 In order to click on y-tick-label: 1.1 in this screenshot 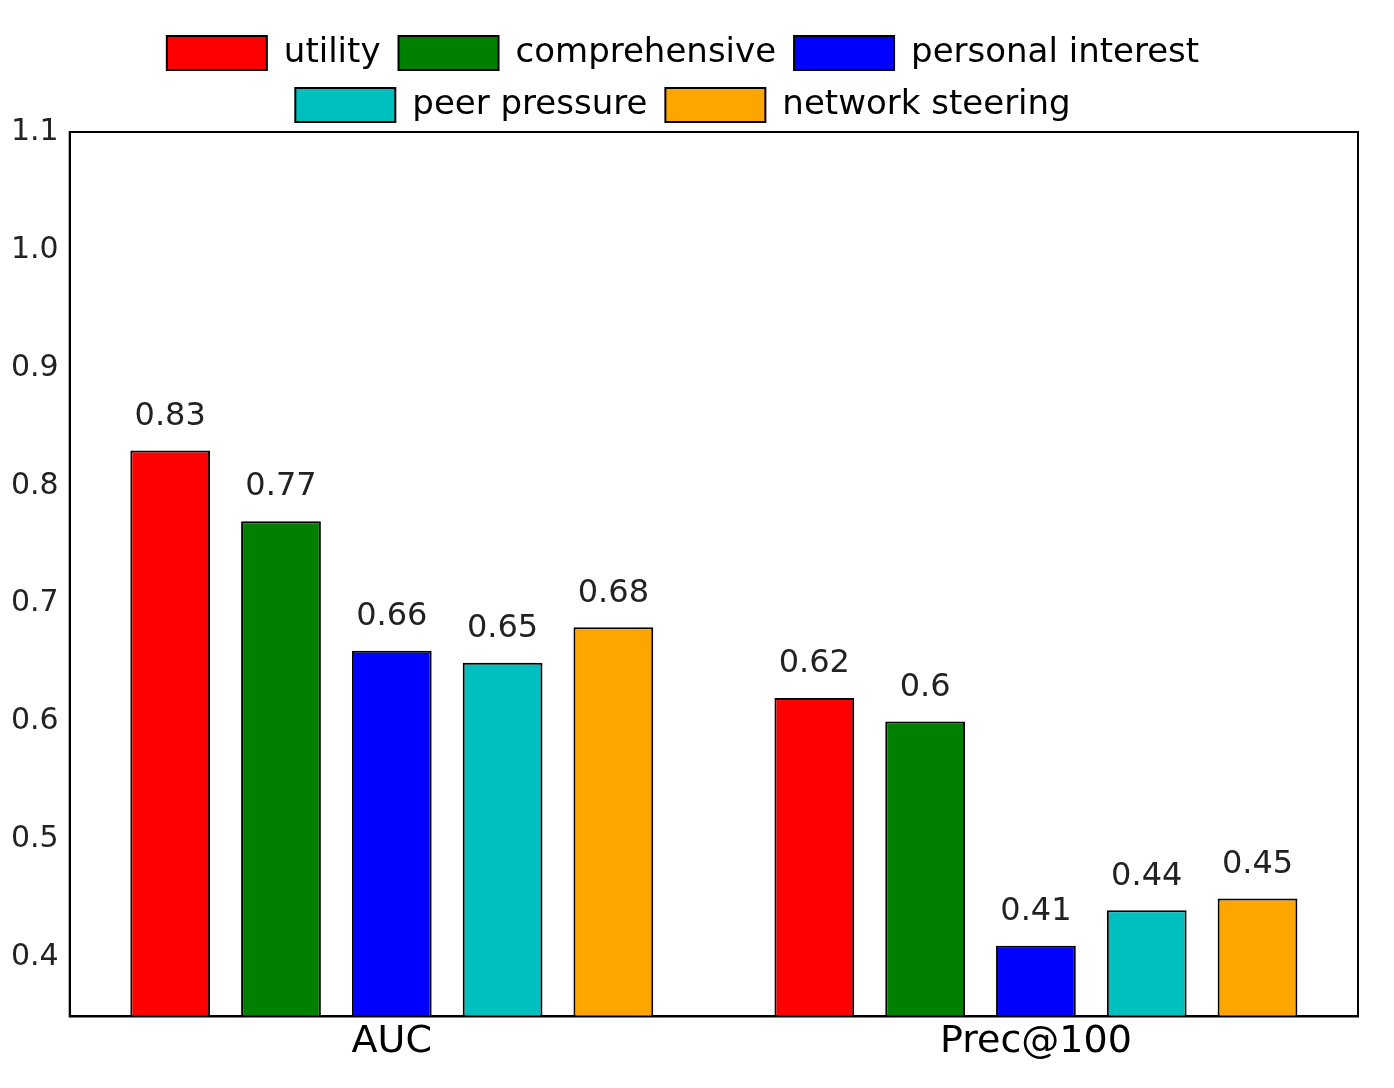, I will do `click(34, 129)`.